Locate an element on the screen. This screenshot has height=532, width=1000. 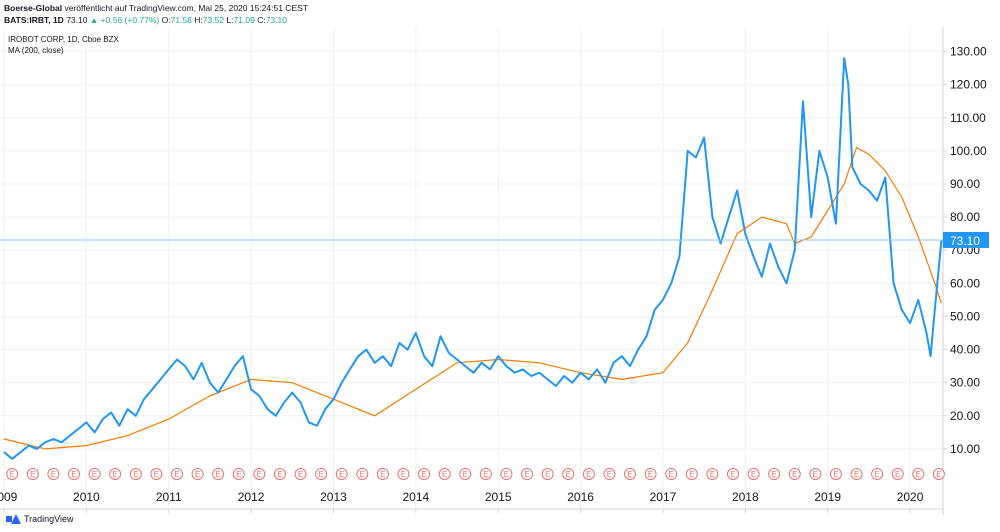
last-price-label: 73.10 is located at coordinates (965, 241).